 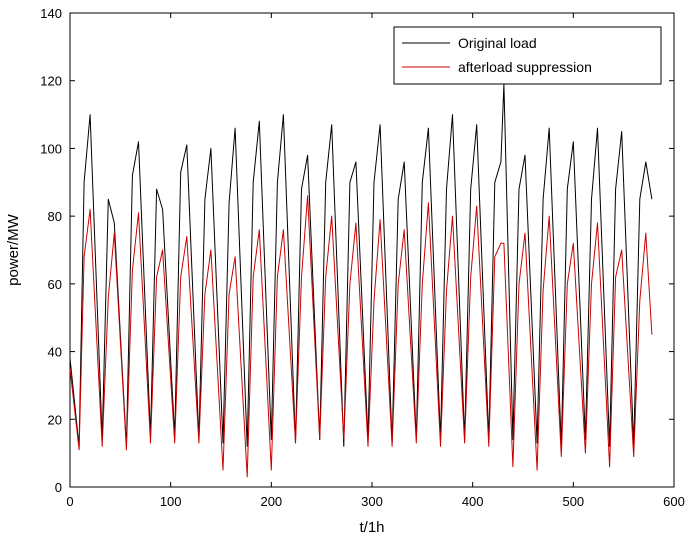 I want to click on y-tick-label: 60, so click(x=55, y=284).